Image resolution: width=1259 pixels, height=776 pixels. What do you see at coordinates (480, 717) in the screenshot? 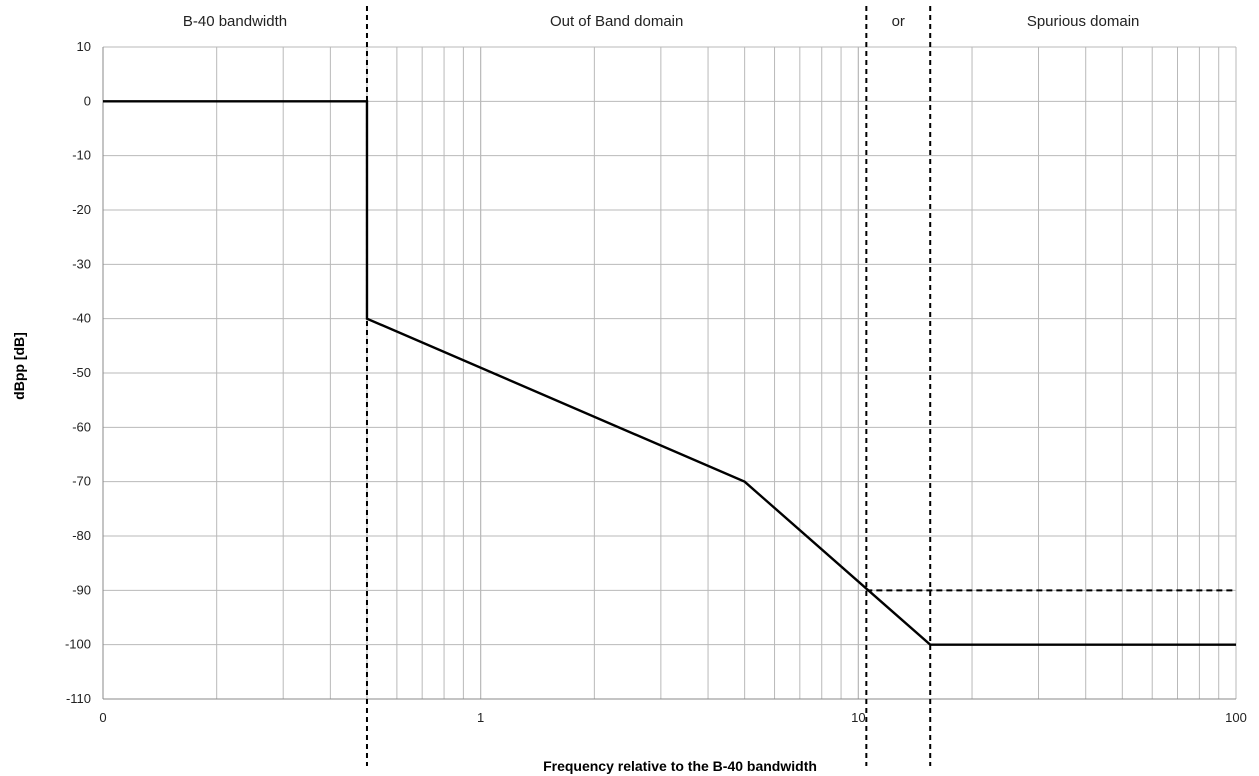
I see `x-tick-label: 1` at bounding box center [480, 717].